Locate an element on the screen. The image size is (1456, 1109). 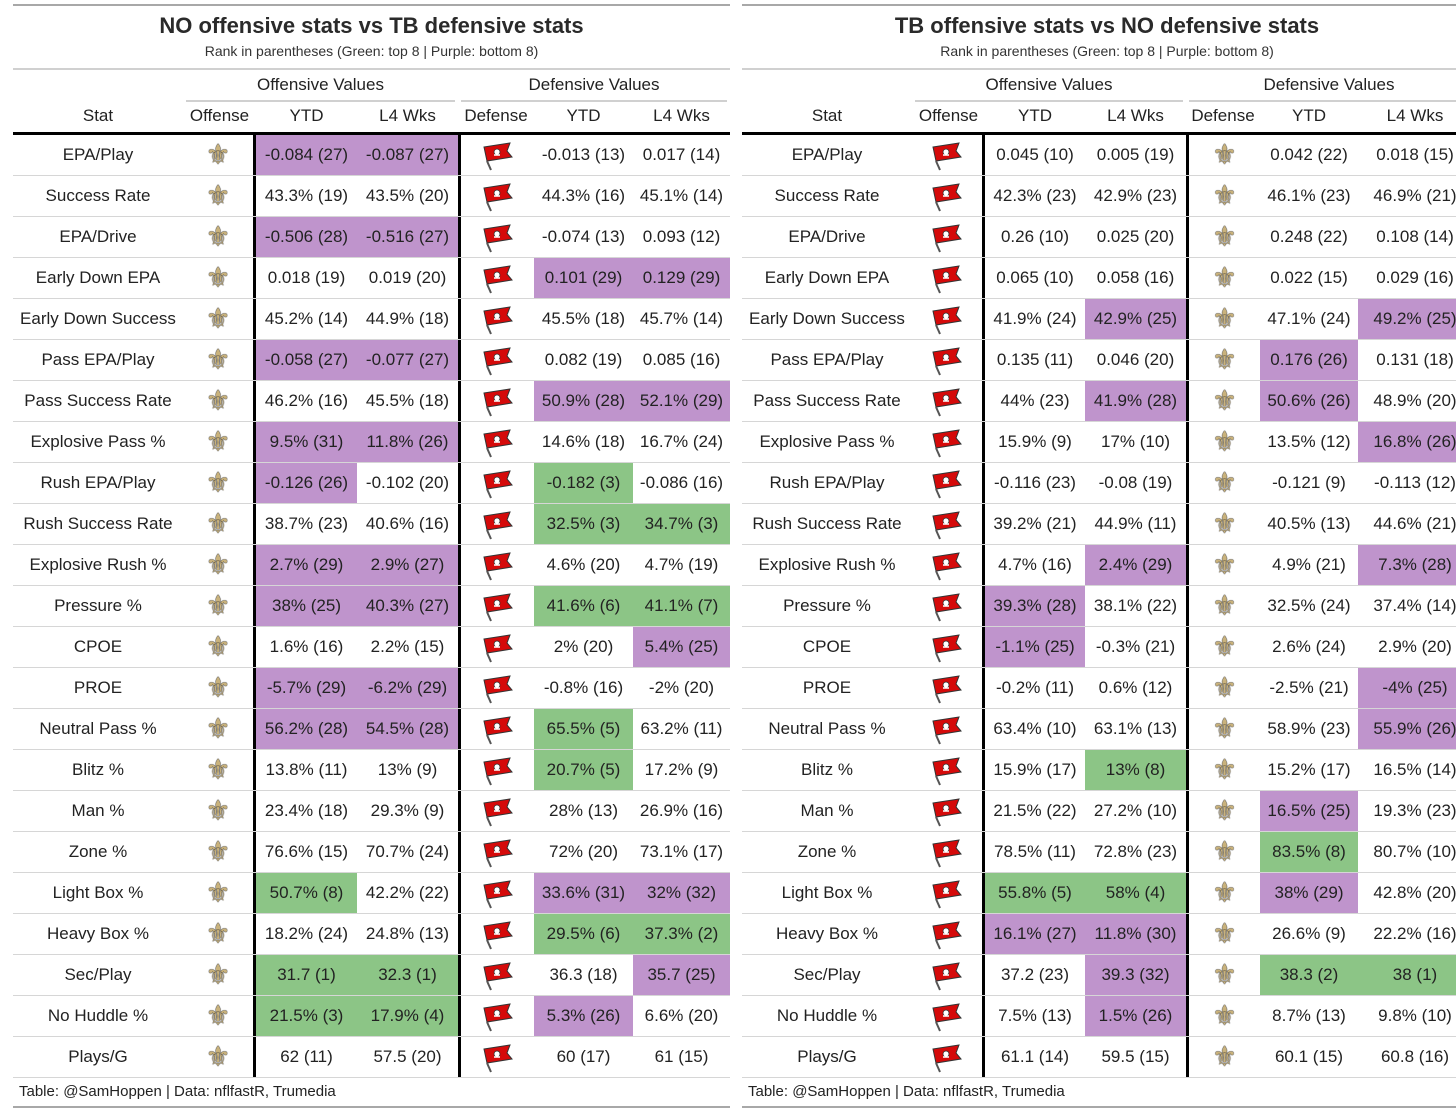
offense-ytd-cell: 38% (25) is located at coordinates (306, 606).